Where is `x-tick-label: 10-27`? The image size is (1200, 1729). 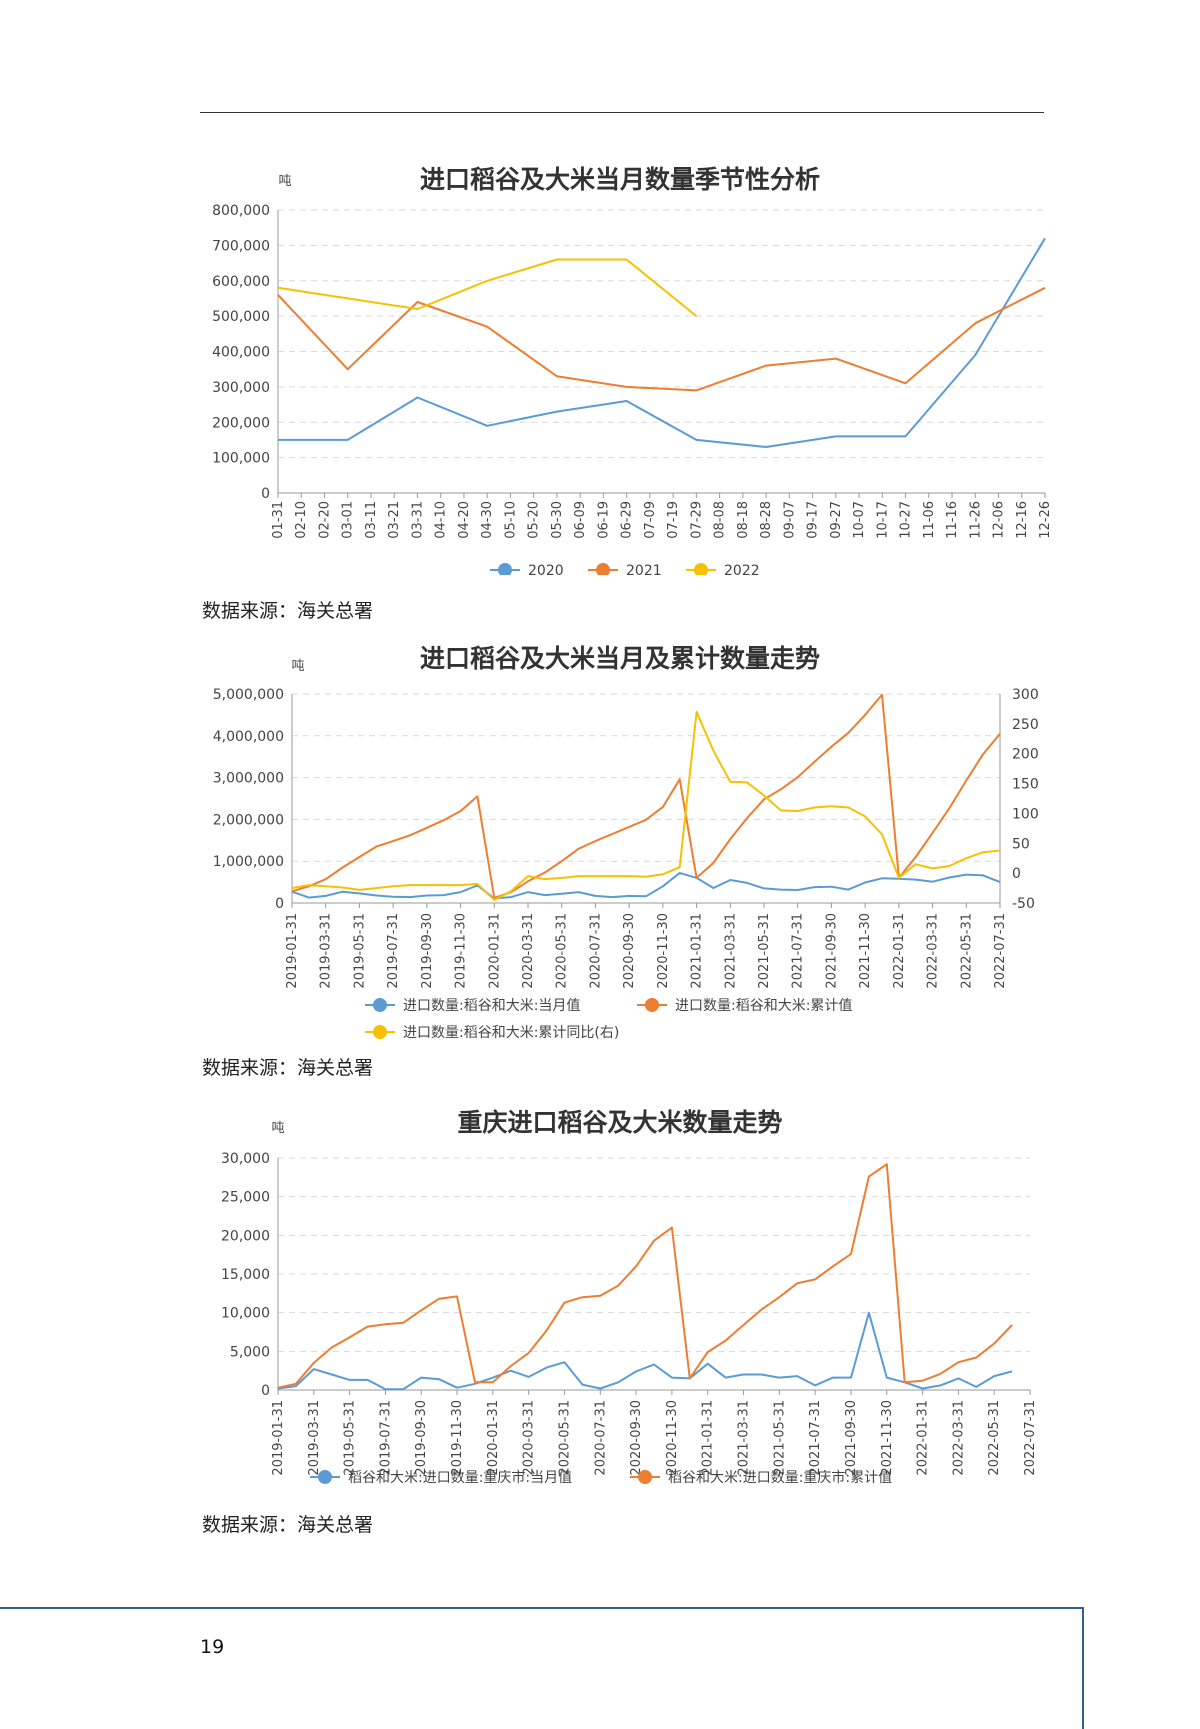
x-tick-label: 10-27 is located at coordinates (906, 520).